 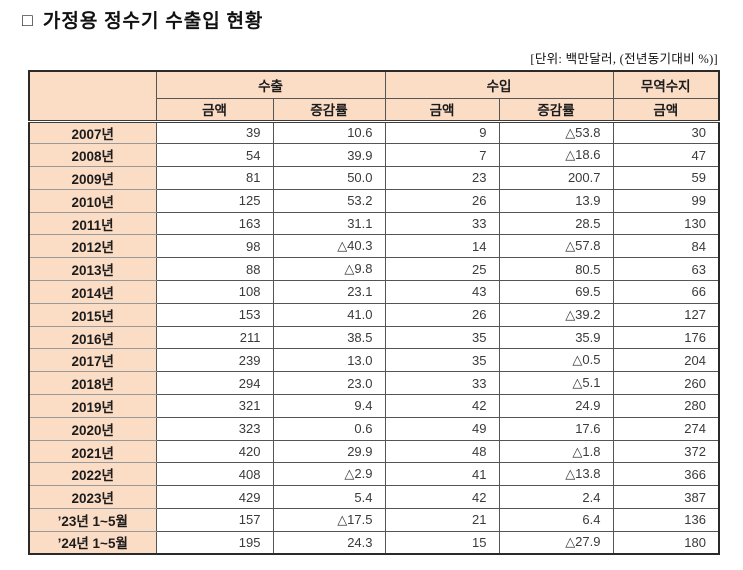 I want to click on cell-import-amount: 41, so click(x=442, y=474).